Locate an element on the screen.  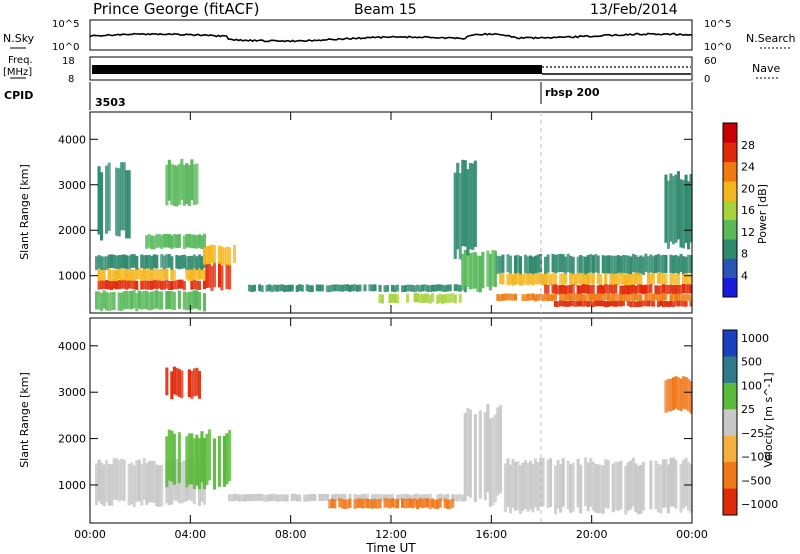
velocity-colorbar-tick: 100 is located at coordinates (751, 385).